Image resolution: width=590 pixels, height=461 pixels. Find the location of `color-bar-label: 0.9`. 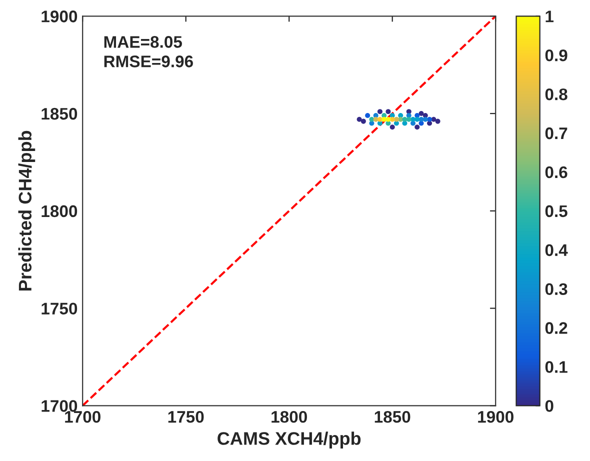

color-bar-label: 0.9 is located at coordinates (556, 55).